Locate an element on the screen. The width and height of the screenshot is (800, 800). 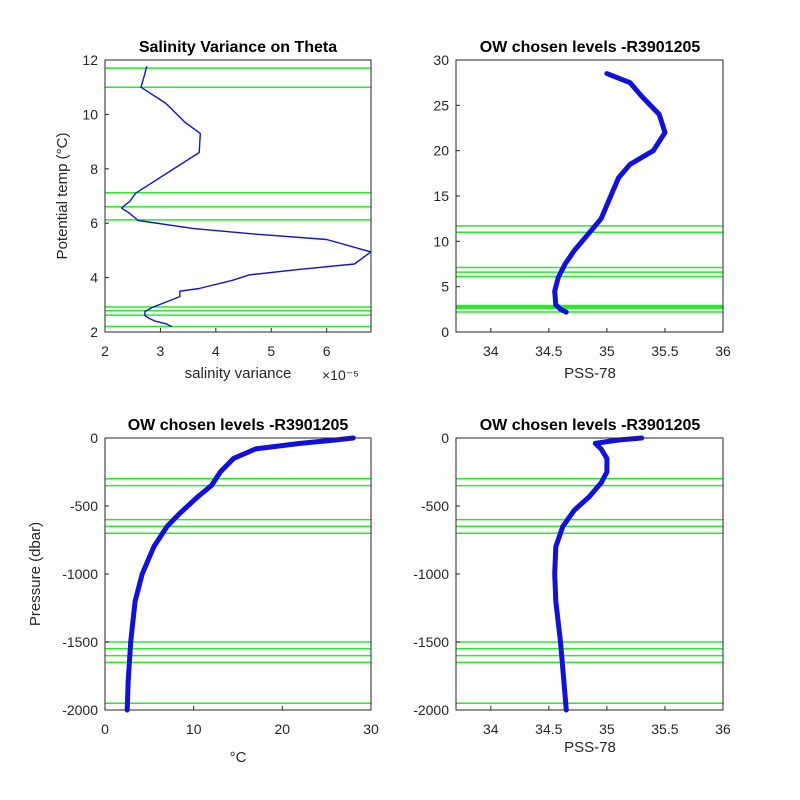
x-tick-label: 10 is located at coordinates (194, 729).